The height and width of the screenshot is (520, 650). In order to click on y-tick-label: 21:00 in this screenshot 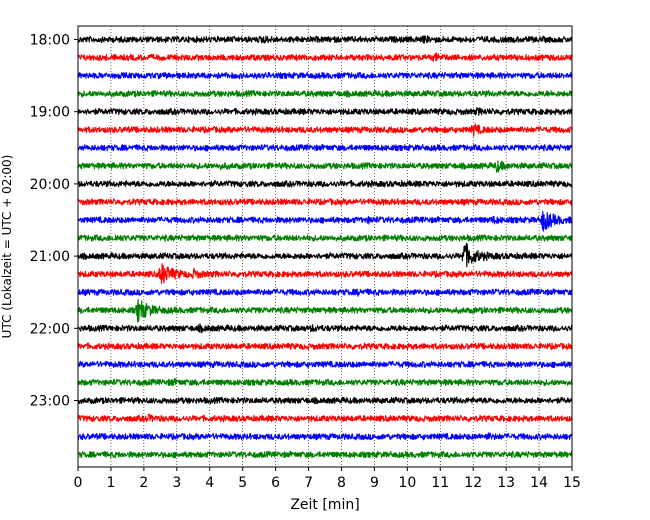, I will do `click(50, 257)`.